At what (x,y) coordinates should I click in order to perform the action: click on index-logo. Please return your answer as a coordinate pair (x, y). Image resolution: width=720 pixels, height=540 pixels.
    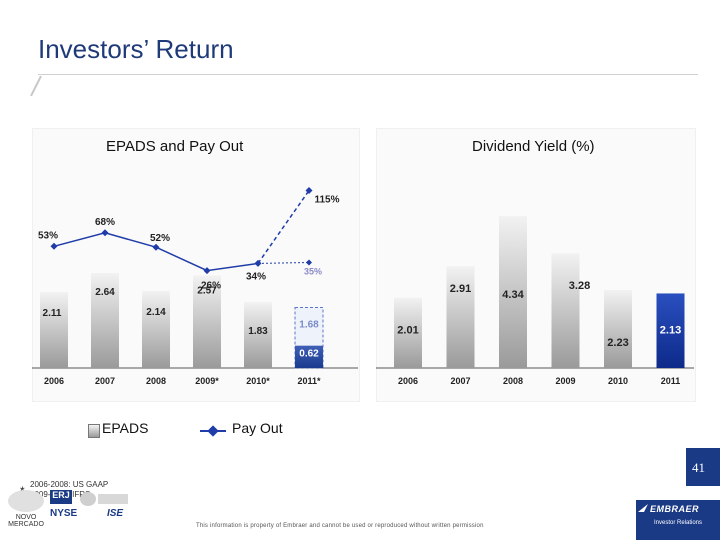
    Looking at the image, I should click on (113, 499).